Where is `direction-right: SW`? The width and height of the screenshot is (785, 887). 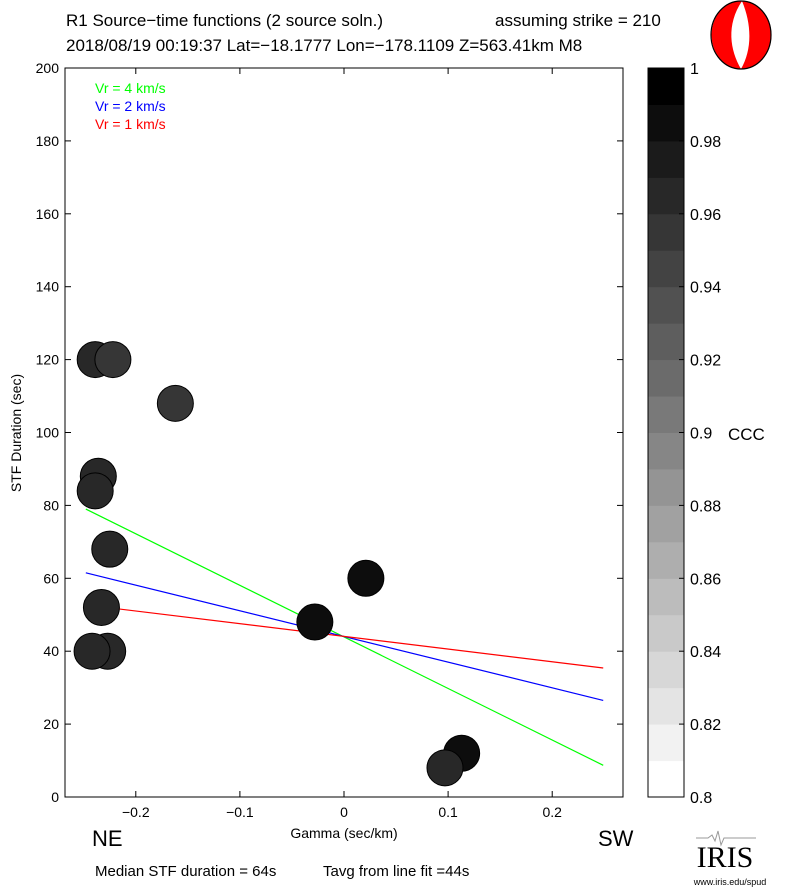
direction-right: SW is located at coordinates (616, 838).